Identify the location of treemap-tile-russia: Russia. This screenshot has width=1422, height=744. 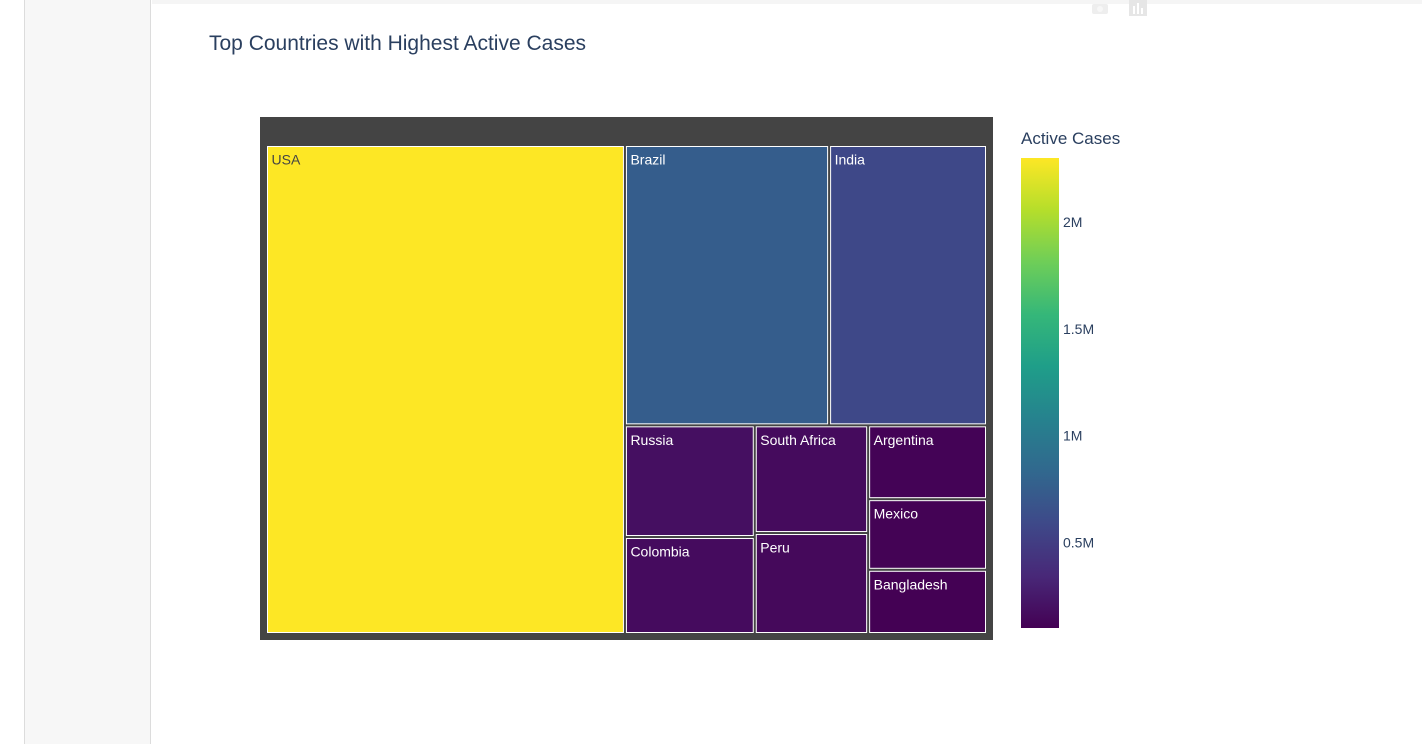
(689, 481).